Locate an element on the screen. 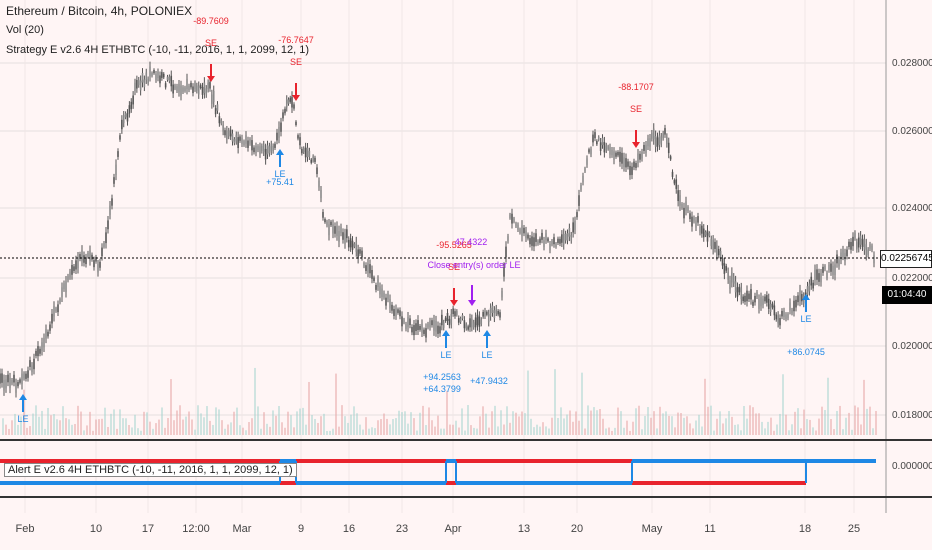 This screenshot has width=932, height=550. symbol-title: Ethereum / Bitcoin, 4h, POLONIEX is located at coordinates (99, 11).